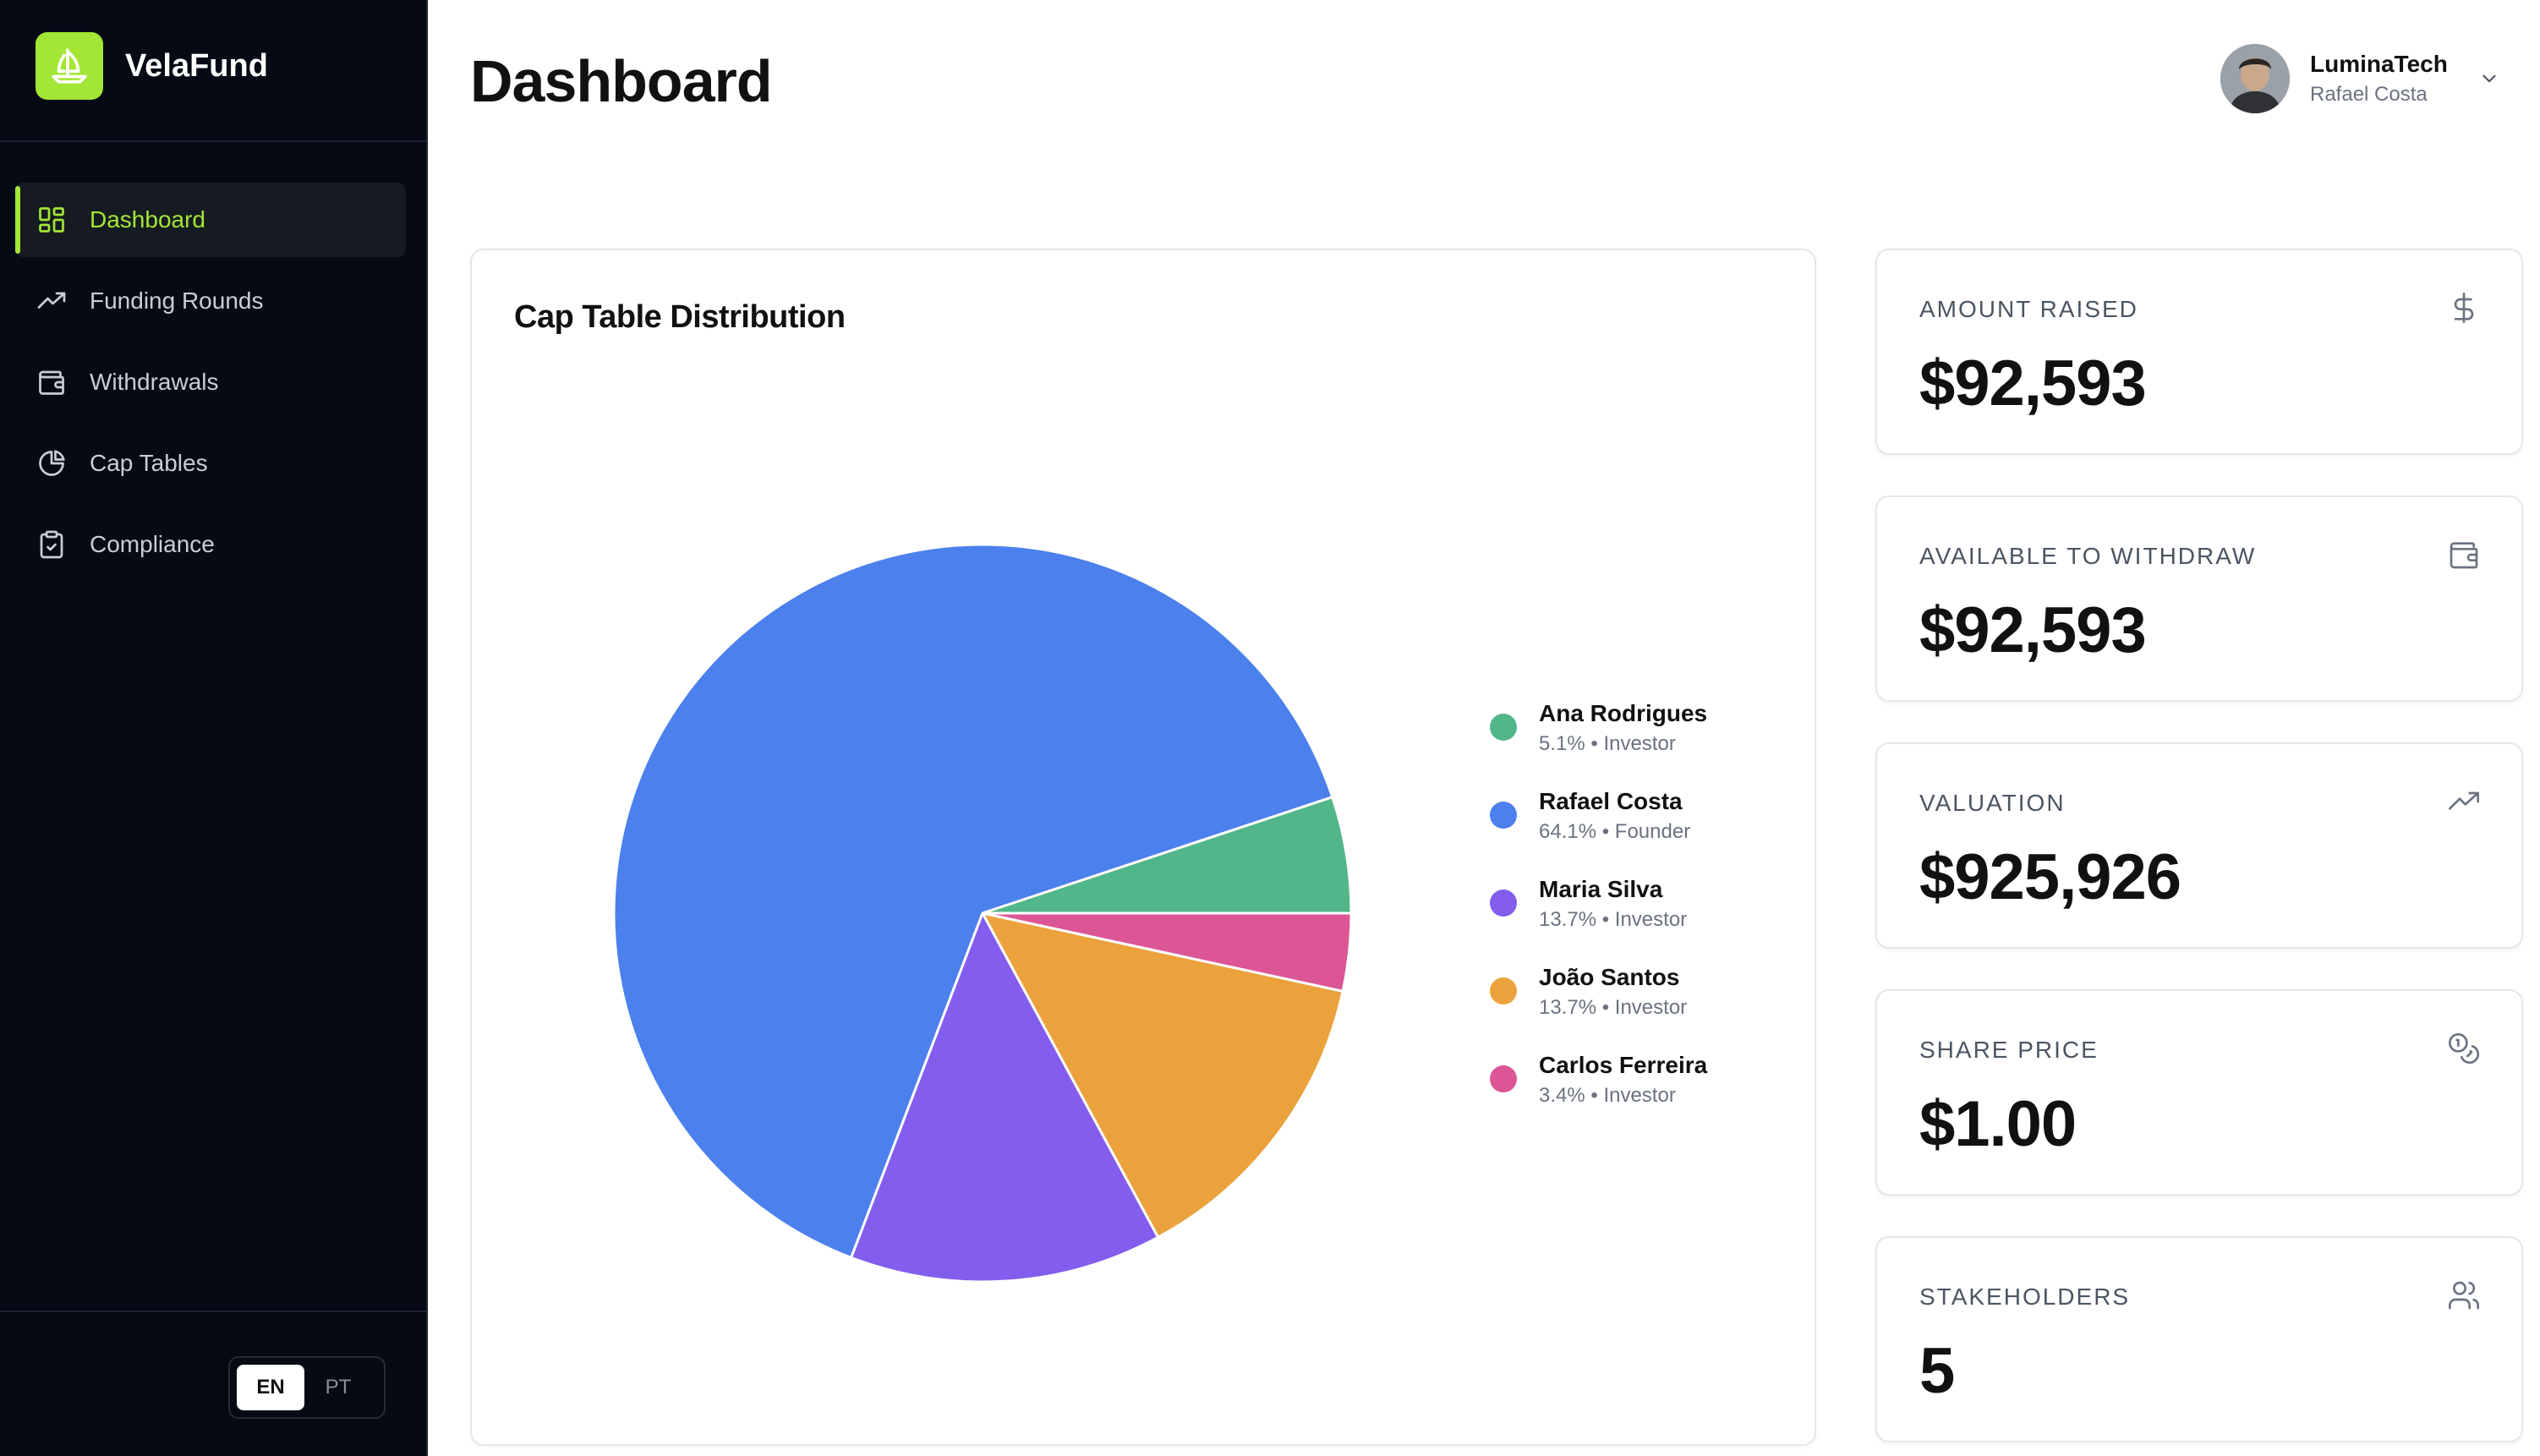 This screenshot has height=1456, width=2540. I want to click on sidebar-item-dashboard: Dashboard, so click(210, 220).